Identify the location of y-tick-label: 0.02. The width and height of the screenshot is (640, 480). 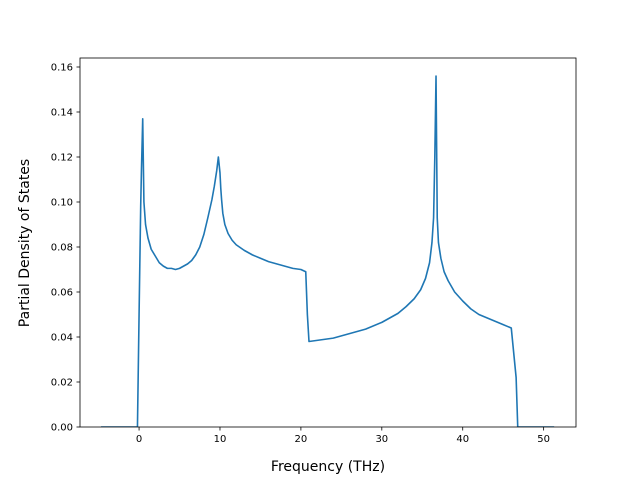
(62, 383).